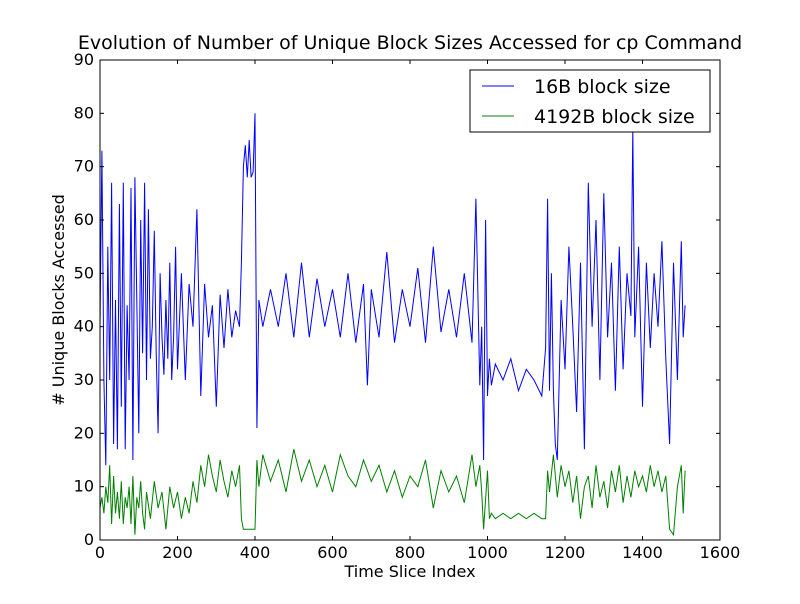 Image resolution: width=800 pixels, height=604 pixels. What do you see at coordinates (409, 571) in the screenshot?
I see `x-axis-label: Time Slice Index` at bounding box center [409, 571].